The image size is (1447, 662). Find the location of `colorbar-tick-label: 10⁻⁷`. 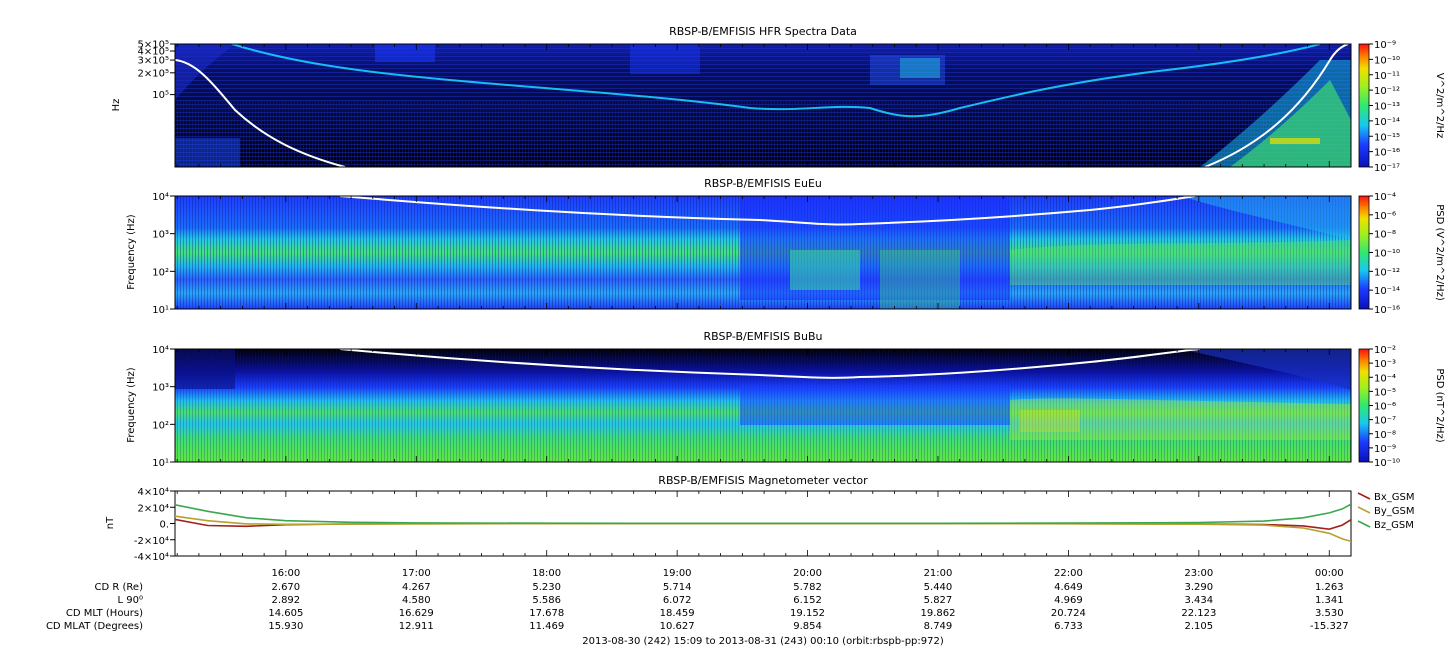

colorbar-tick-label: 10⁻⁷ is located at coordinates (1385, 421).